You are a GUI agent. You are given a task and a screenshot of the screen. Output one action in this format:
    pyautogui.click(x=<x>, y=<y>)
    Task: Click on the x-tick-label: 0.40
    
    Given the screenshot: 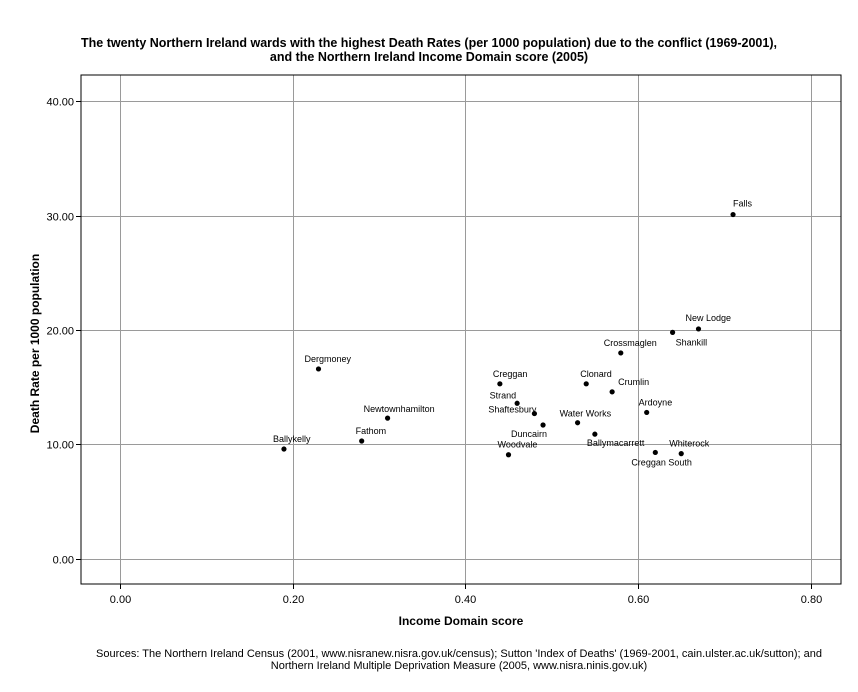 What is the action you would take?
    pyautogui.click(x=465, y=600)
    